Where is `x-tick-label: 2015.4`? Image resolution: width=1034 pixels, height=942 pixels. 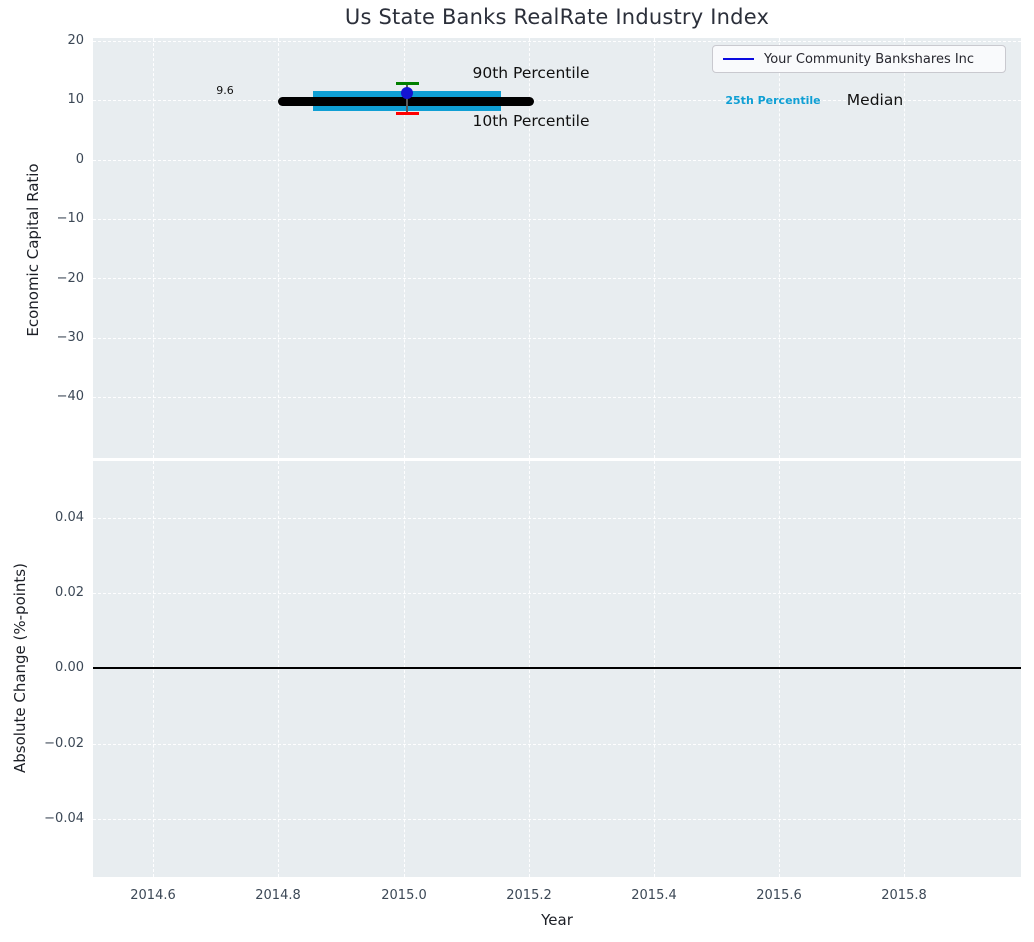 x-tick-label: 2015.4 is located at coordinates (654, 895).